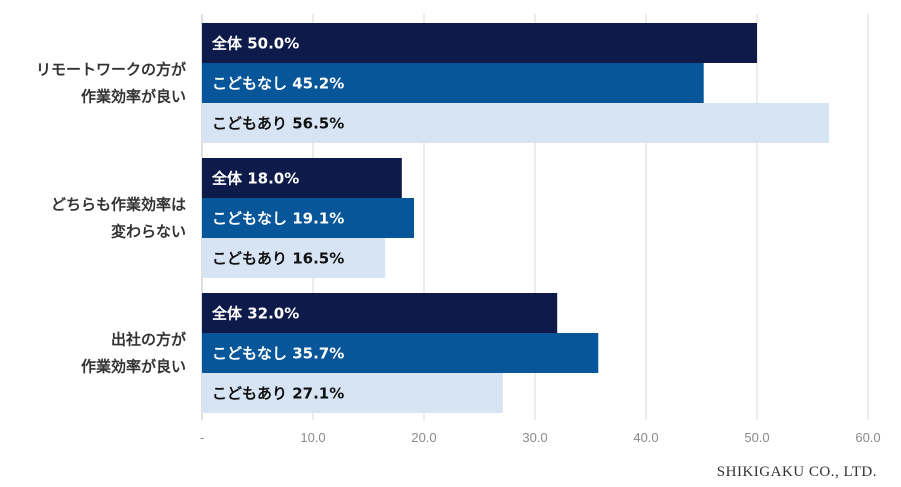  What do you see at coordinates (148, 232) in the screenshot?
I see `category-label: 変わらない` at bounding box center [148, 232].